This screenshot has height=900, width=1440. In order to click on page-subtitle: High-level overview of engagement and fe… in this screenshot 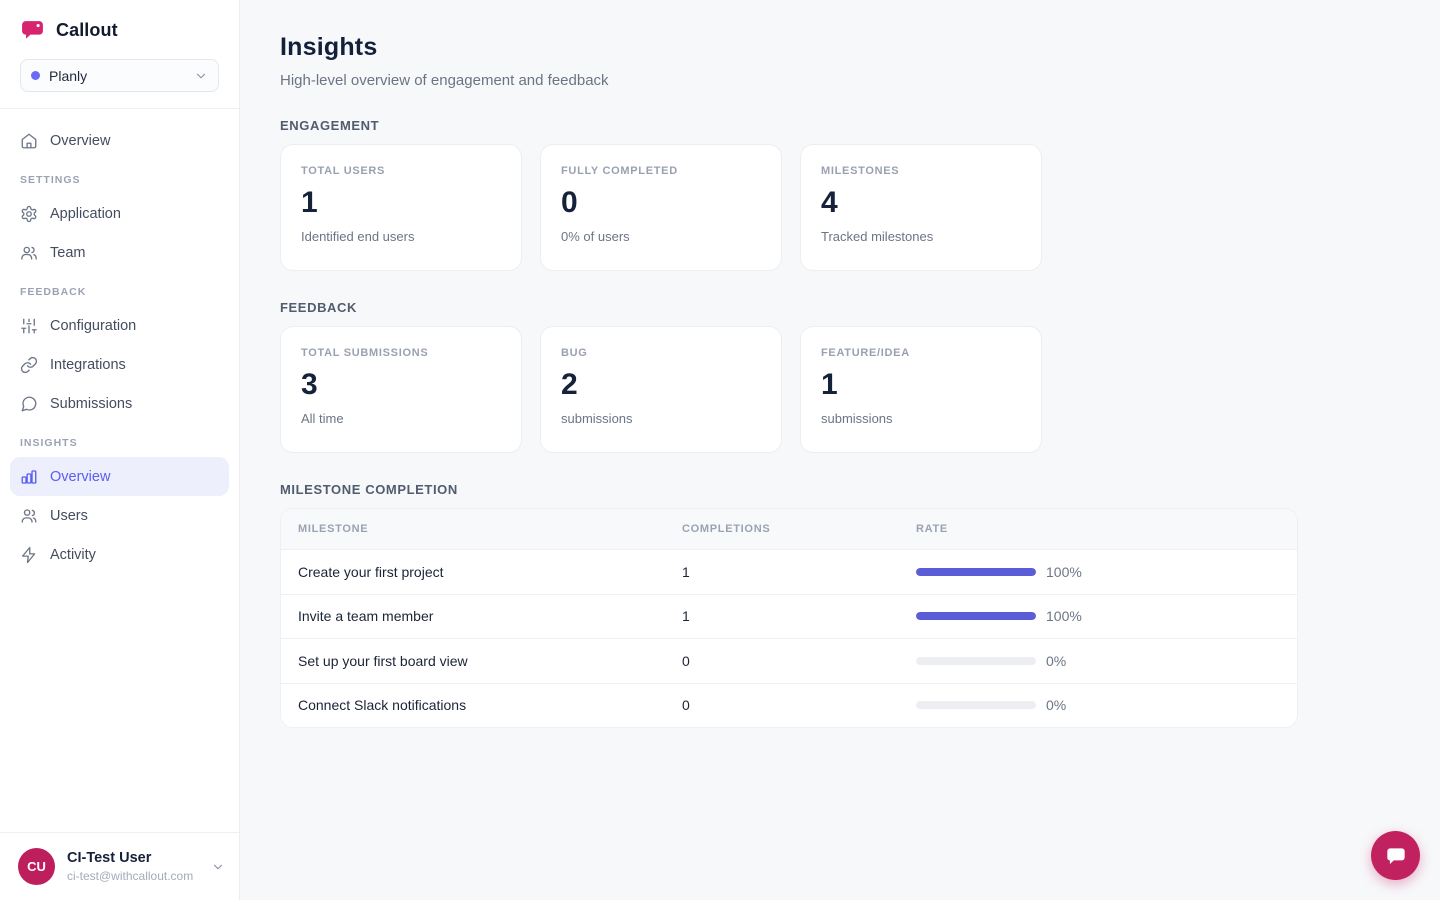, I will do `click(444, 80)`.